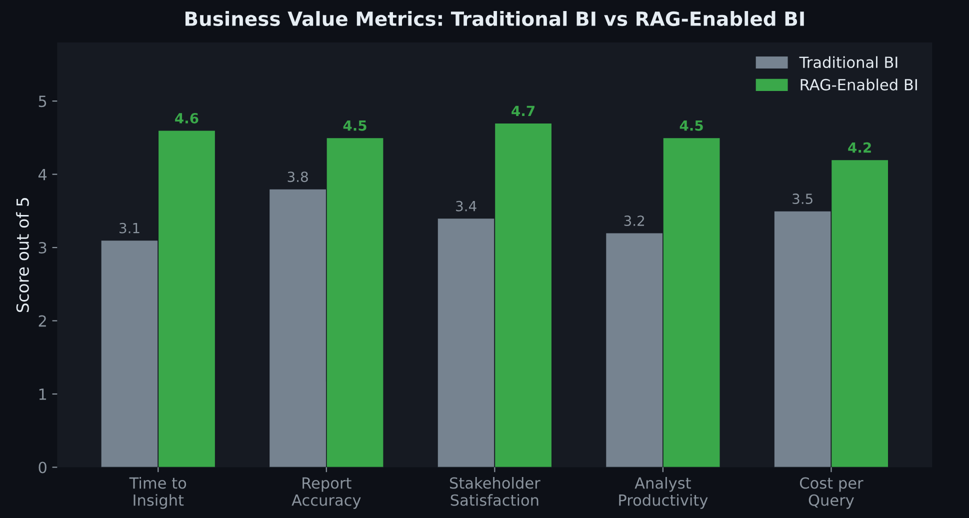  Describe the element at coordinates (495, 491) in the screenshot. I see `x-tick-label: Stakeholder Satisfaction` at that location.